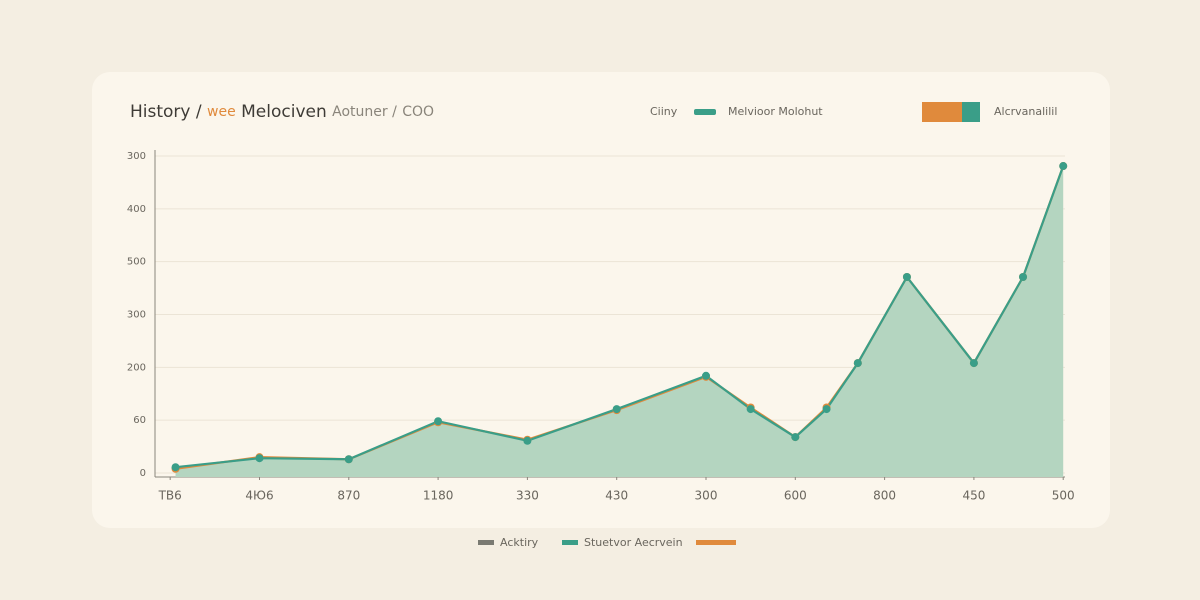 The height and width of the screenshot is (600, 1200). I want to click on legend-label: Stuetvor Aecrvein, so click(633, 542).